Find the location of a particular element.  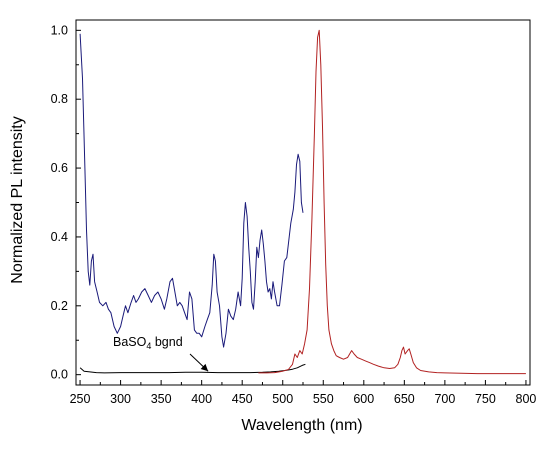

x-ticks: 250 300 350 400 450 500 550 600 650 700 750 800 is located at coordinates (303, 393).